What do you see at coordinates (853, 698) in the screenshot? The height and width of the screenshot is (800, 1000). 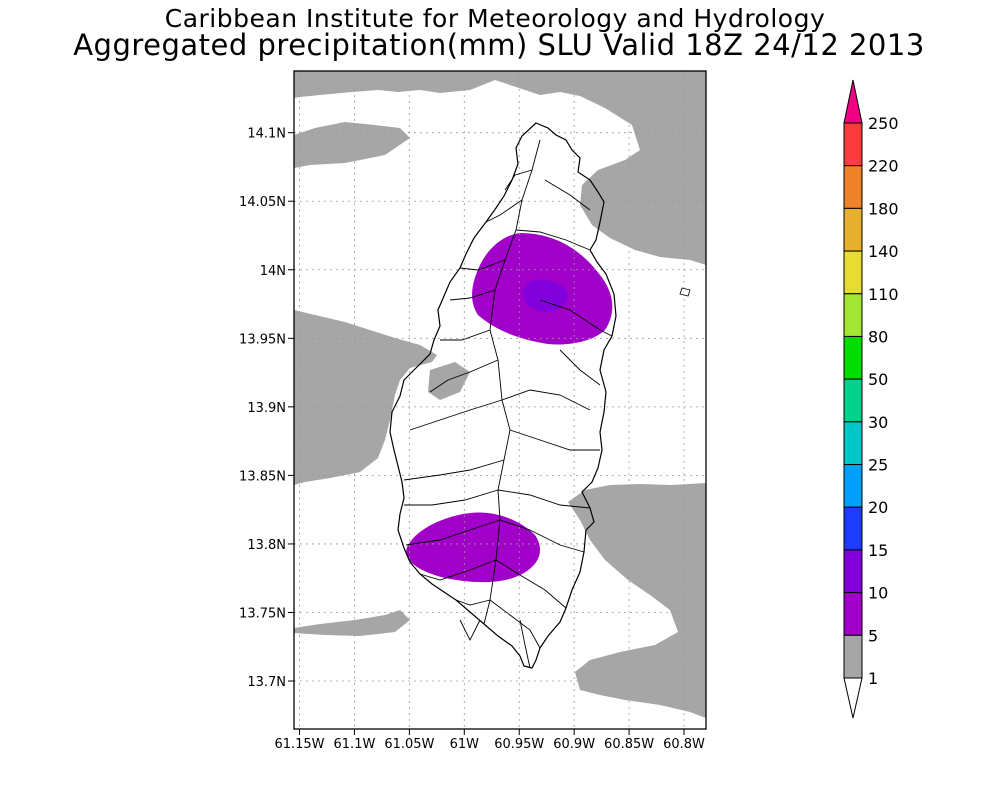 I see `colorbar-bottom-triangle` at bounding box center [853, 698].